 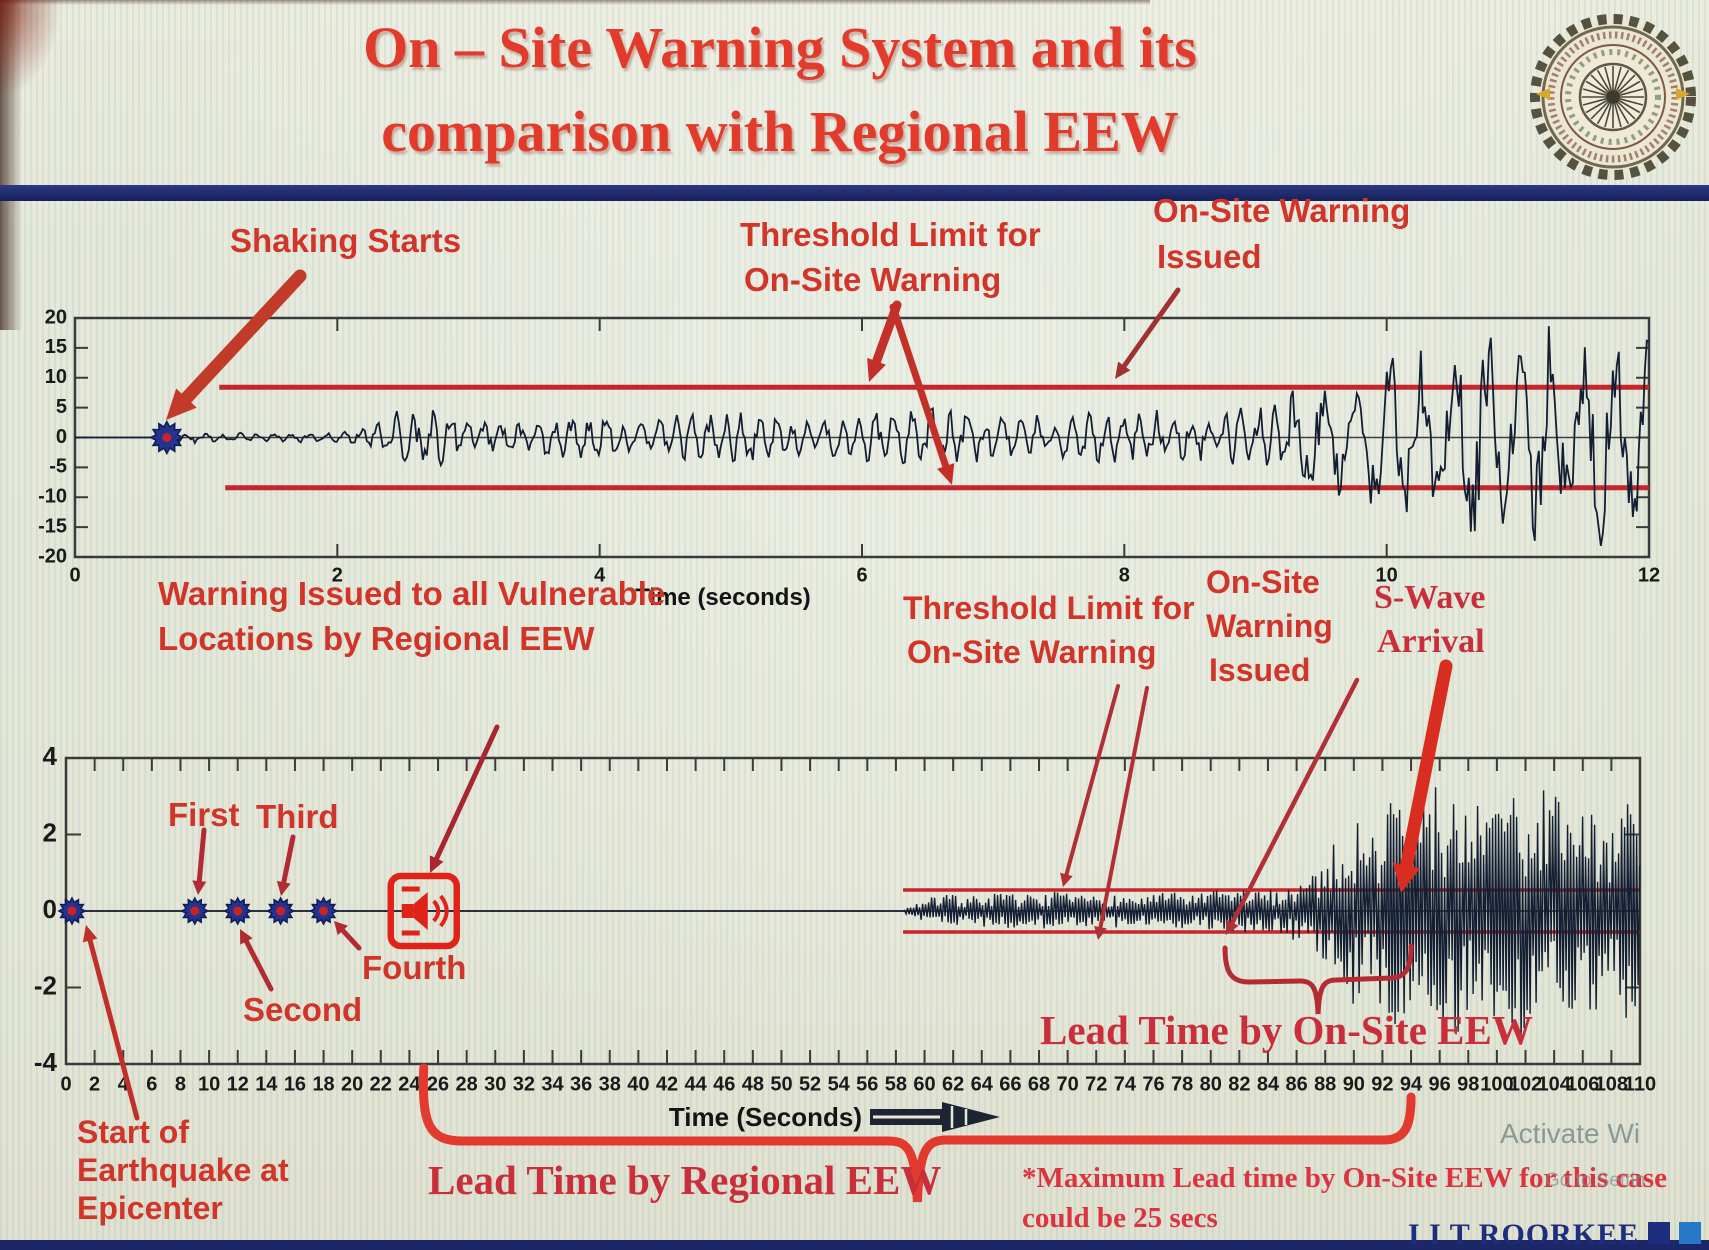 What do you see at coordinates (917, 1133) in the screenshot?
I see `lead-time-regional-bracket` at bounding box center [917, 1133].